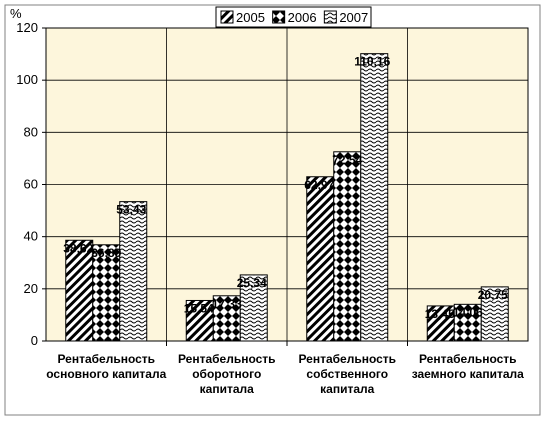 The height and width of the screenshot is (421, 545). Describe the element at coordinates (250, 17) in the screenshot. I see `legend-label-2005: 2005` at that location.